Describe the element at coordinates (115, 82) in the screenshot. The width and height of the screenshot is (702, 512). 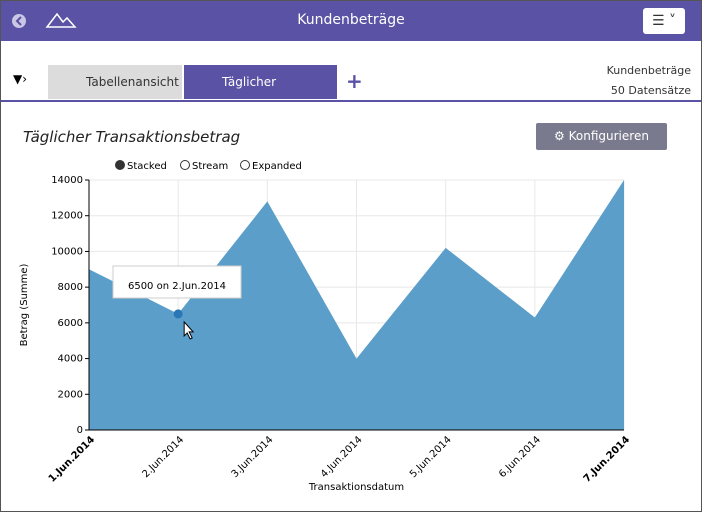
I see `tab: Tabellenansicht` at that location.